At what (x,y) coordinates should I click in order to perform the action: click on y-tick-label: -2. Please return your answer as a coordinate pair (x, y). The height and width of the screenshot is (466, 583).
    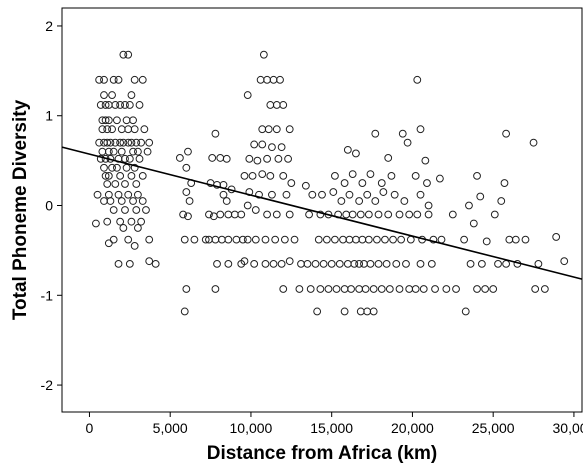
    Looking at the image, I should click on (47, 385).